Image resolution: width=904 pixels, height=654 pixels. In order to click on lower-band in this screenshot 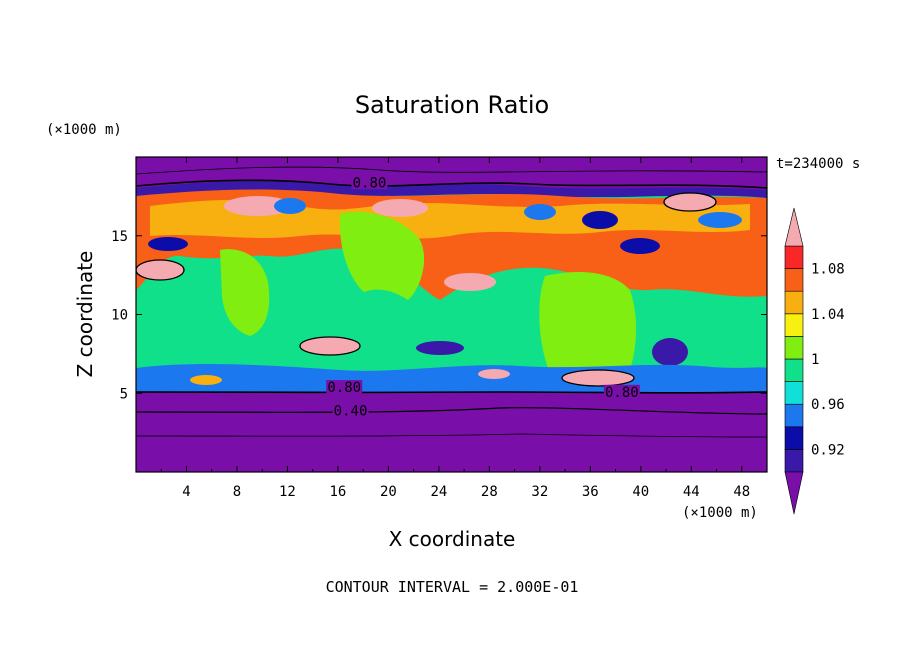, I will do `click(451, 378)`.